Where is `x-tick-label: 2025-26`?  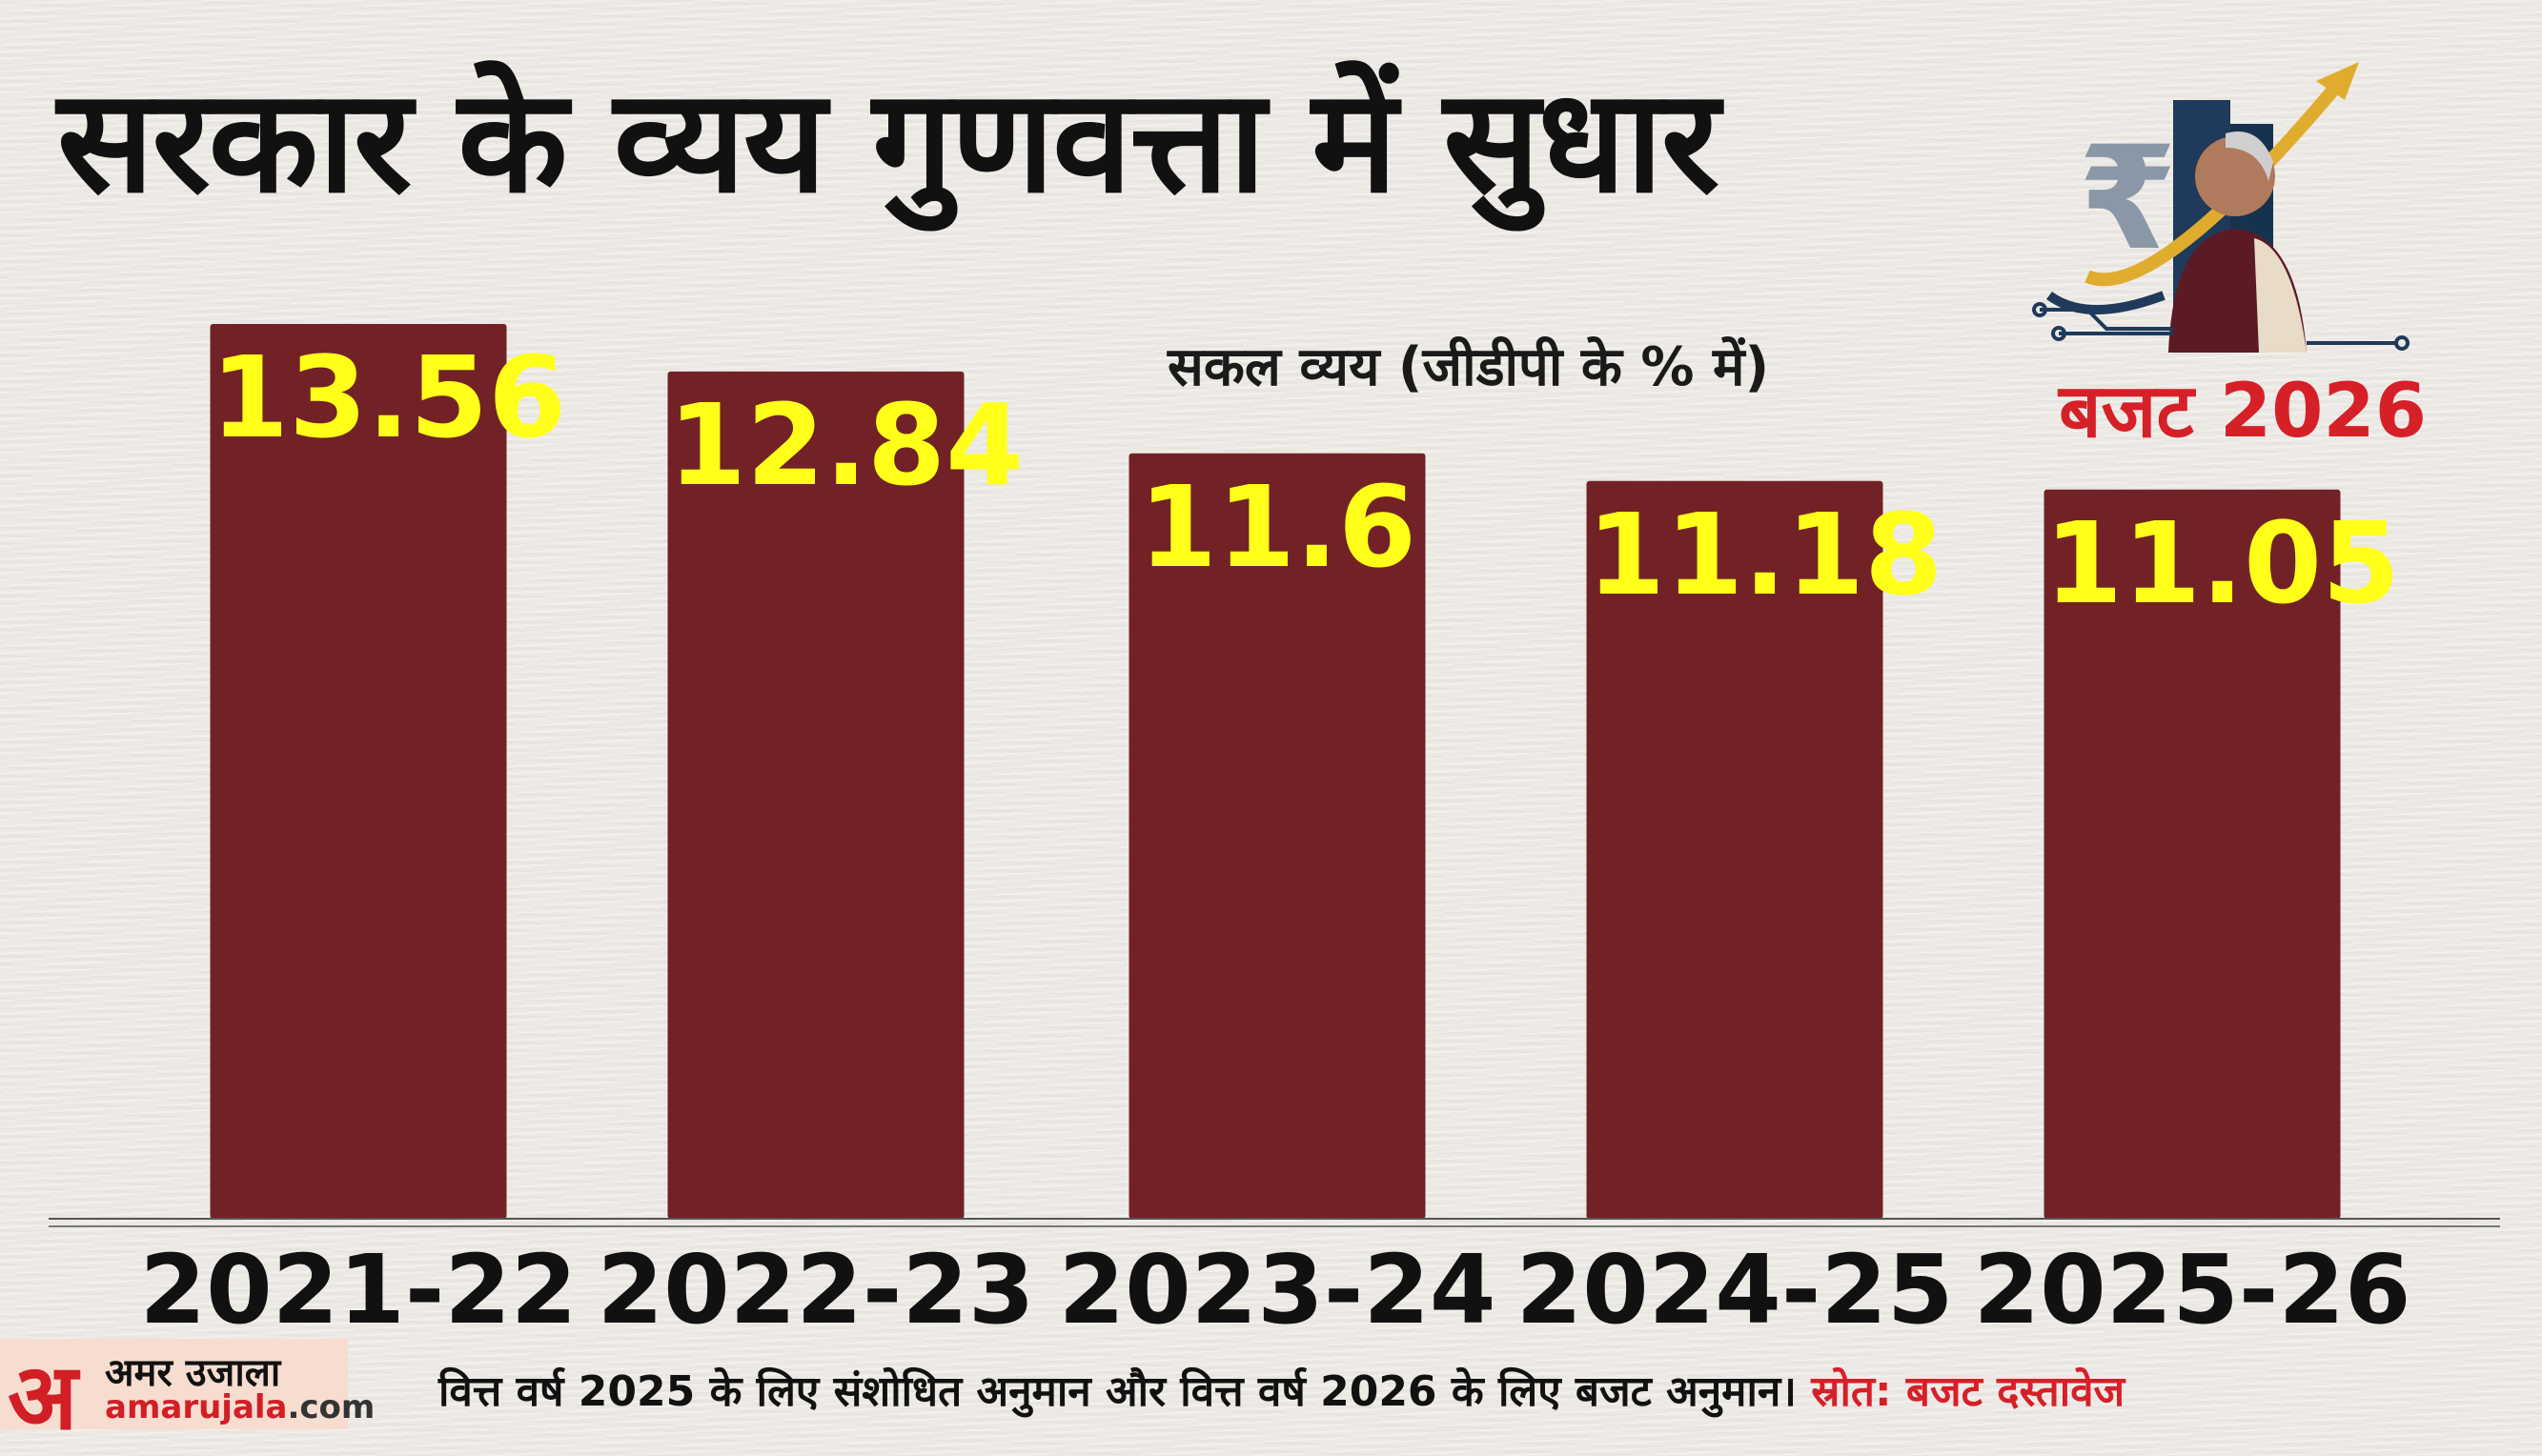
x-tick-label: 2025-26 is located at coordinates (2192, 1289).